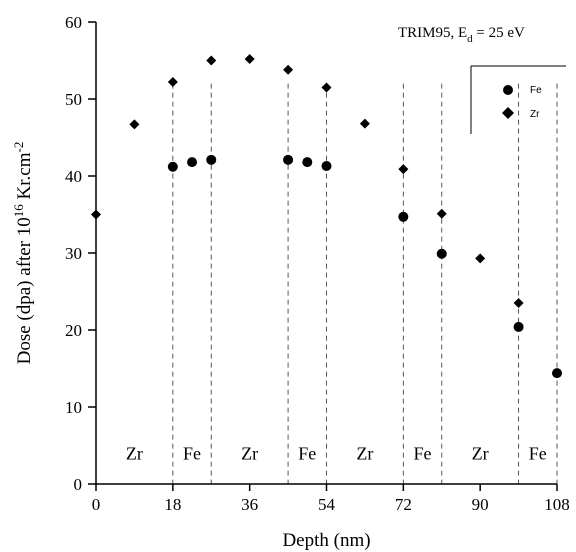 The image size is (576, 552). Describe the element at coordinates (249, 504) in the screenshot. I see `x-tick-label: 36` at that location.